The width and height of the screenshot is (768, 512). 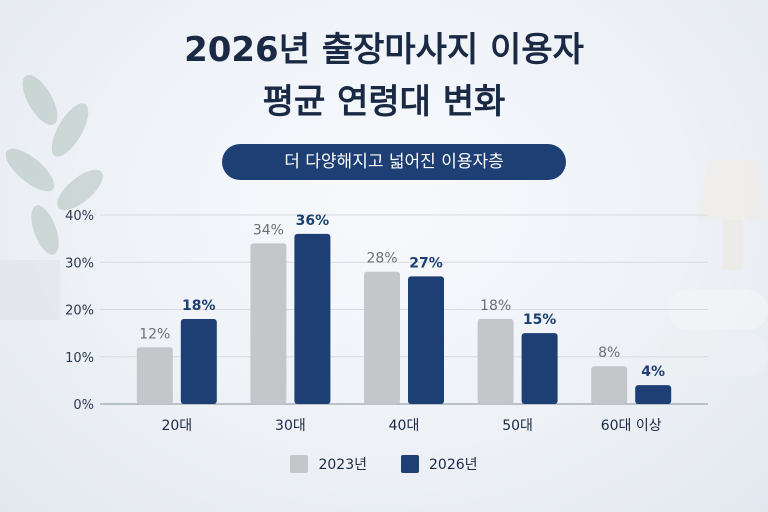 I want to click on data-label: 12%, so click(x=154, y=334).